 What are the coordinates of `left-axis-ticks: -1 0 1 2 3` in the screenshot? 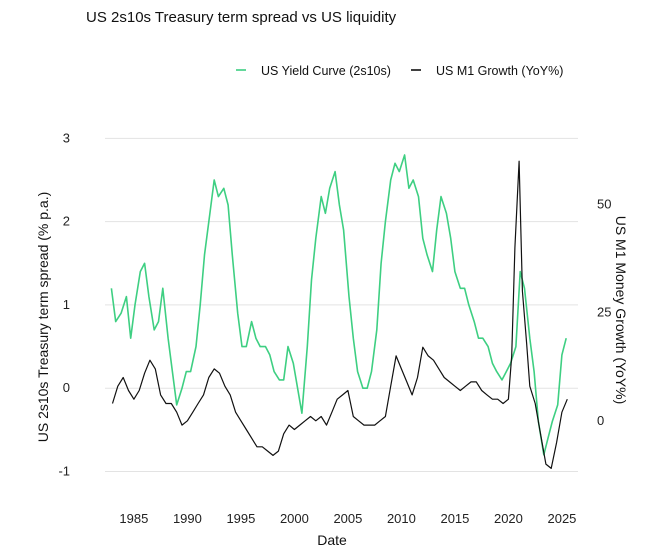 It's located at (64, 304).